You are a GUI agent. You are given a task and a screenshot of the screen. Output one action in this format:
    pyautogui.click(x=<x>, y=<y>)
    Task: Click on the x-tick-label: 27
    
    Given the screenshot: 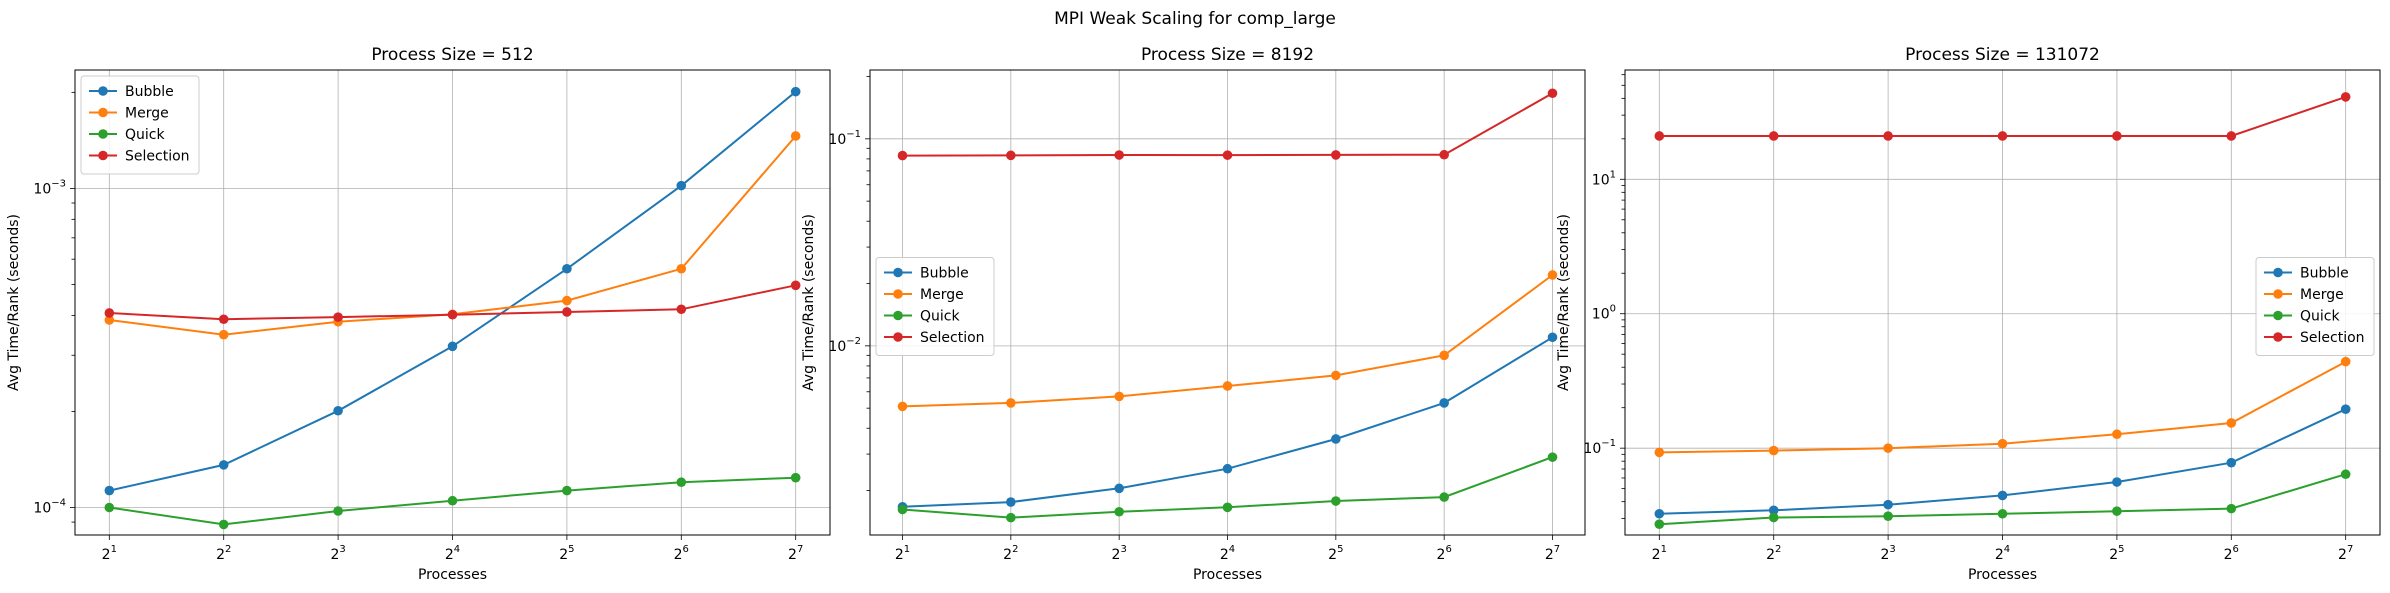 What is the action you would take?
    pyautogui.click(x=795, y=553)
    